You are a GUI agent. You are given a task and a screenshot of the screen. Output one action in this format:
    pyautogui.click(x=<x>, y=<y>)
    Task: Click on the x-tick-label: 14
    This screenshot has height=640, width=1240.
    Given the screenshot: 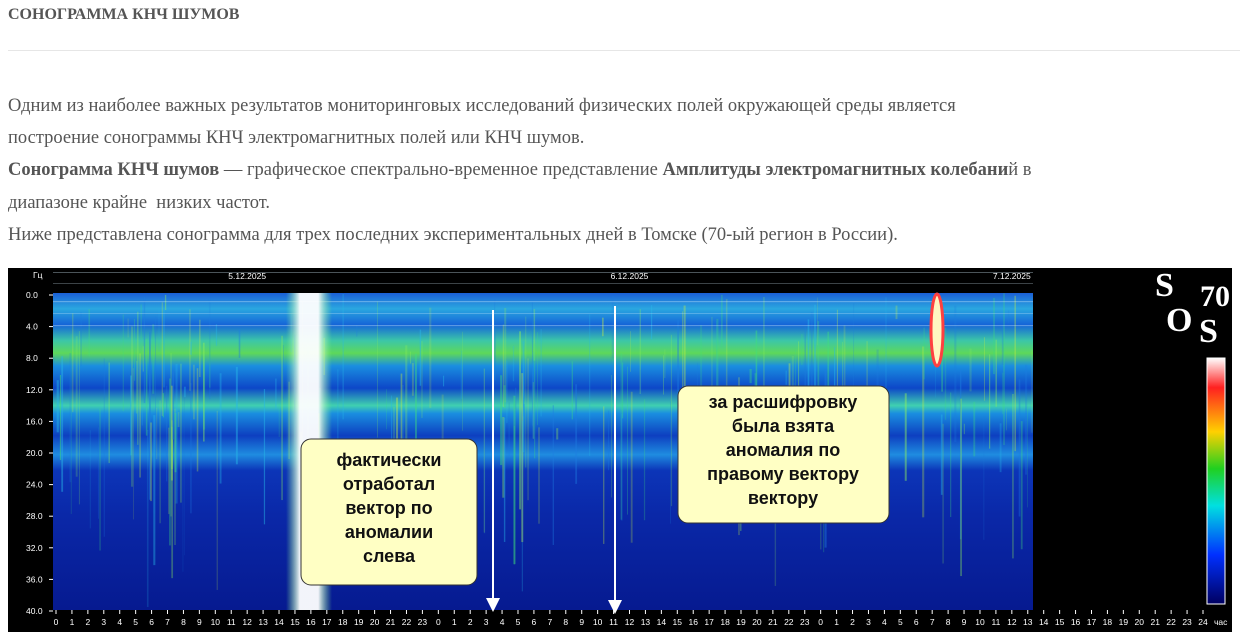 What is the action you would take?
    pyautogui.click(x=279, y=622)
    